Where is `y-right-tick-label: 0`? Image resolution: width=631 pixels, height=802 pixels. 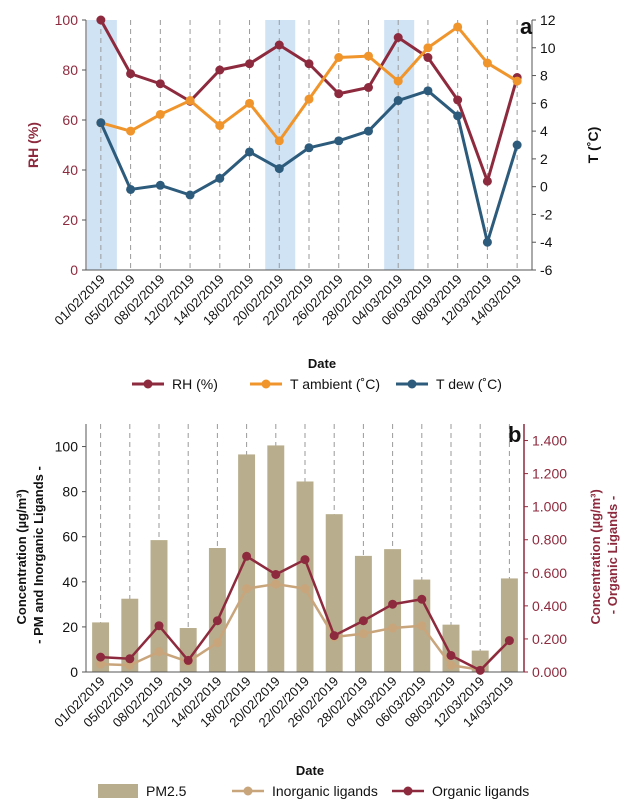
y-right-tick-label: 0 is located at coordinates (544, 187).